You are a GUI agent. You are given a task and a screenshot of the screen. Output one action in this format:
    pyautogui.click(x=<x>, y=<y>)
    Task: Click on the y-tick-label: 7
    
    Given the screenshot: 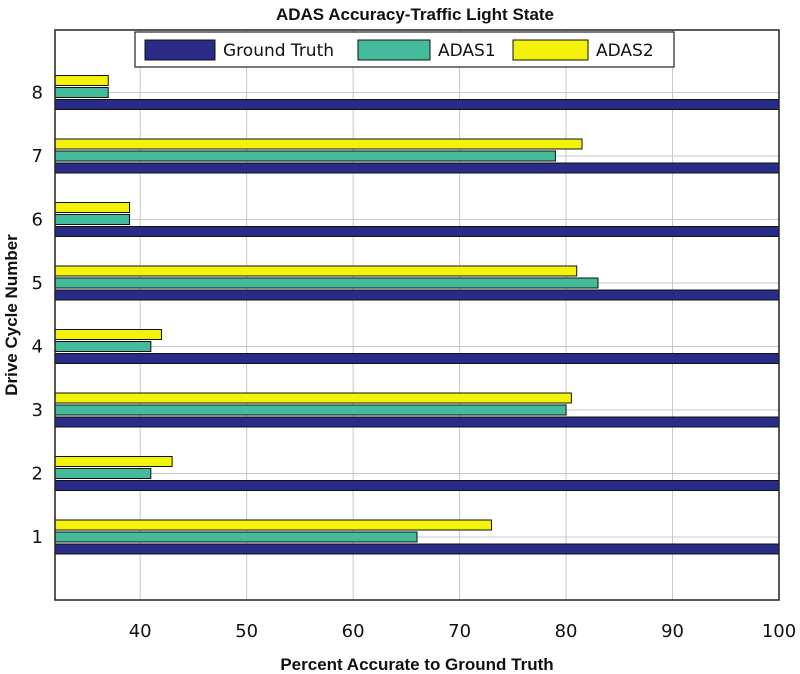 What is the action you would take?
    pyautogui.click(x=37, y=156)
    